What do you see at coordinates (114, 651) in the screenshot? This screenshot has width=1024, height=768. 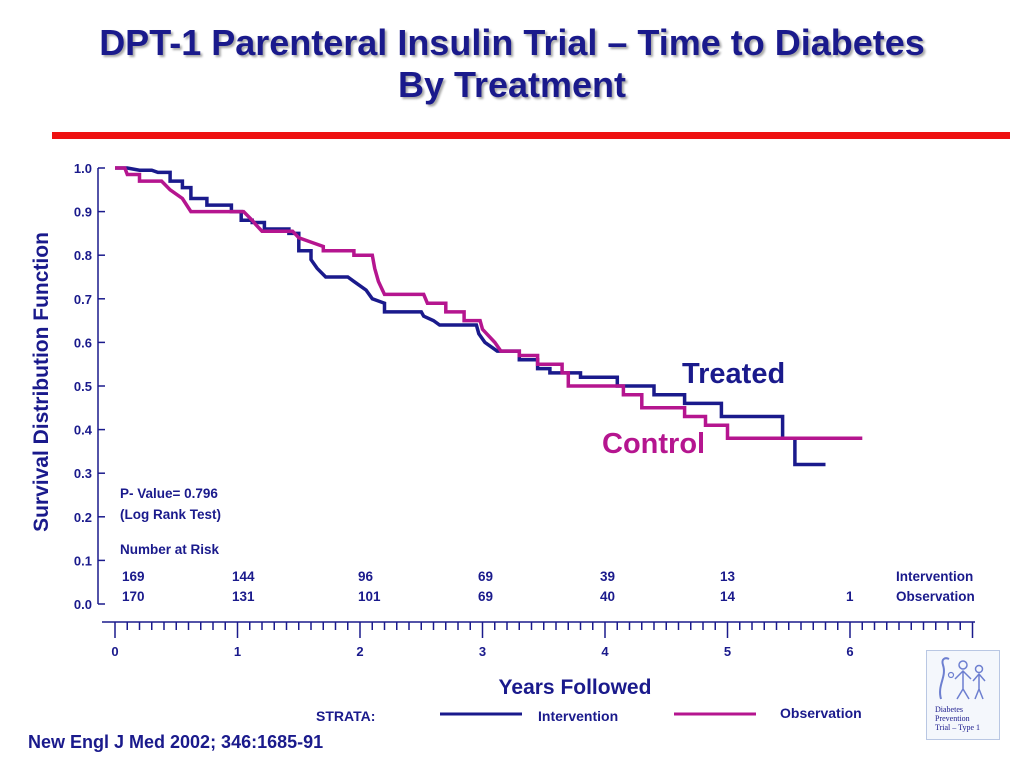 I see `x-tick-label: 0` at bounding box center [114, 651].